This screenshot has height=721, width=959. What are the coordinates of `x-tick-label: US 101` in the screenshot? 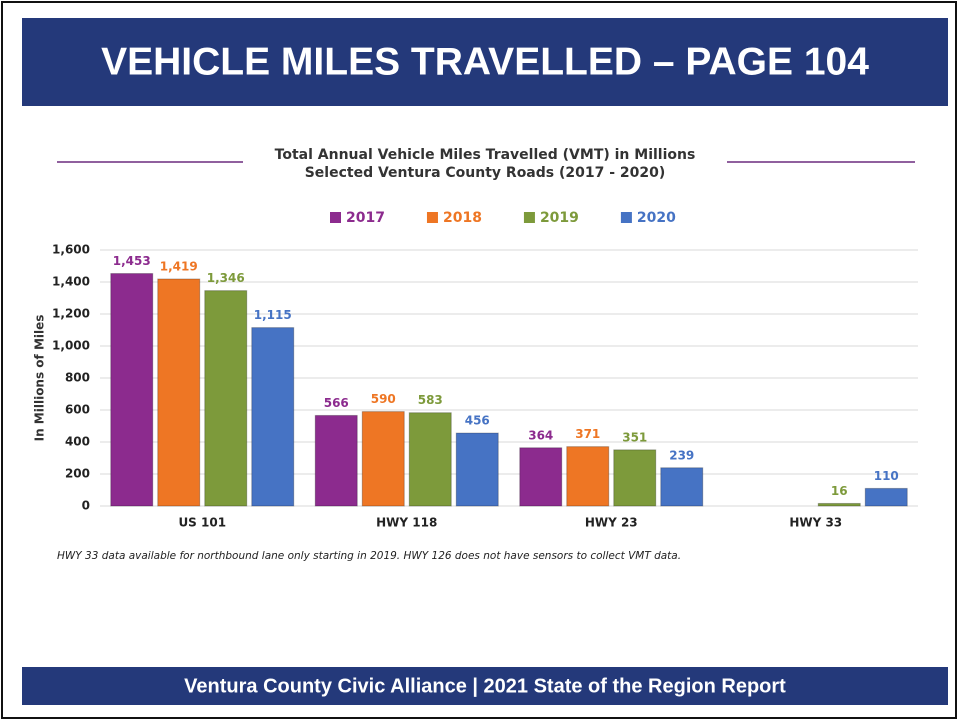 It's located at (202, 523).